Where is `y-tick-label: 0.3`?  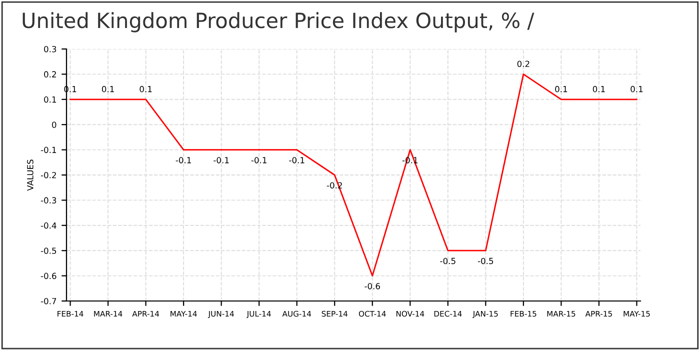
y-tick-label: 0.3 is located at coordinates (50, 49).